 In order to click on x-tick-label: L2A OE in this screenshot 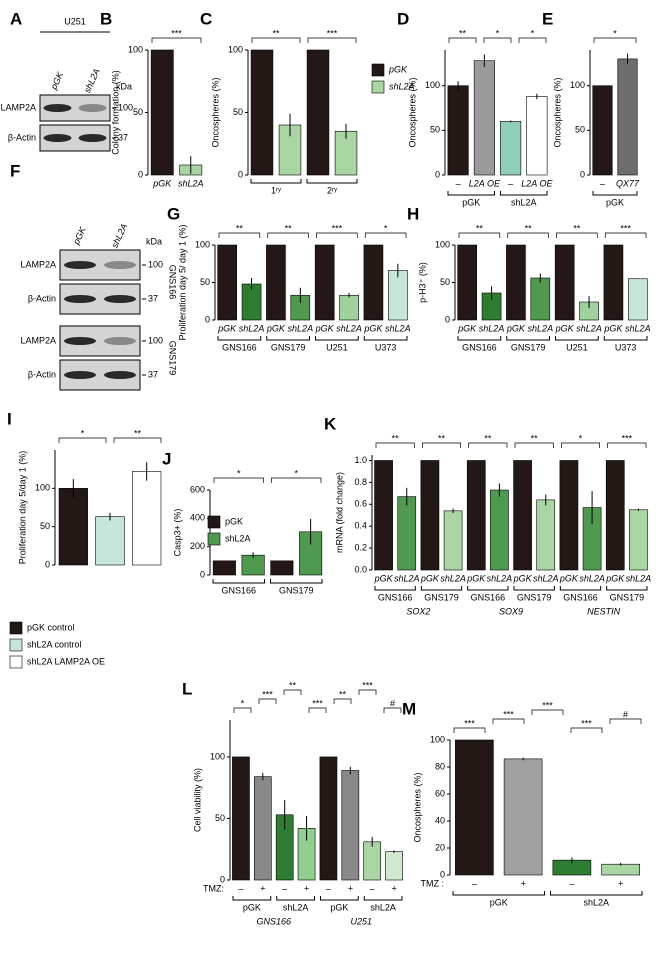, I will do `click(537, 183)`.